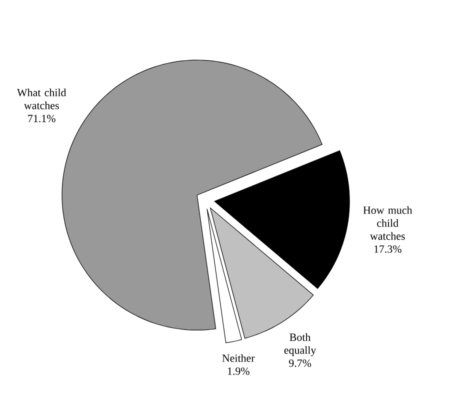 The height and width of the screenshot is (413, 459). Describe the element at coordinates (42, 118) in the screenshot. I see `data-label: 71.1%` at that location.